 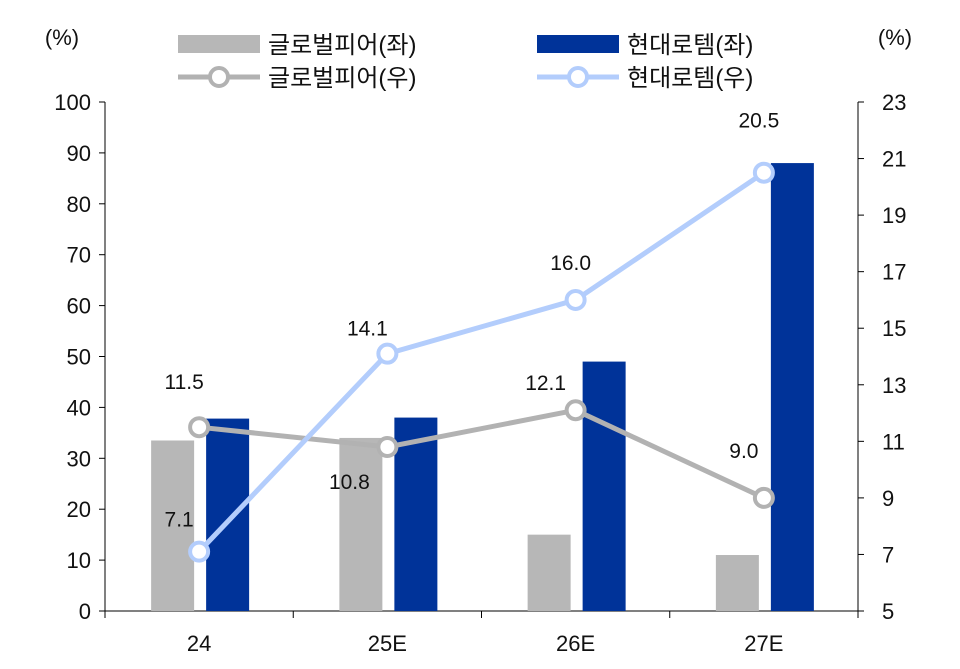 What do you see at coordinates (79, 509) in the screenshot?
I see `left-tick-label: 20` at bounding box center [79, 509].